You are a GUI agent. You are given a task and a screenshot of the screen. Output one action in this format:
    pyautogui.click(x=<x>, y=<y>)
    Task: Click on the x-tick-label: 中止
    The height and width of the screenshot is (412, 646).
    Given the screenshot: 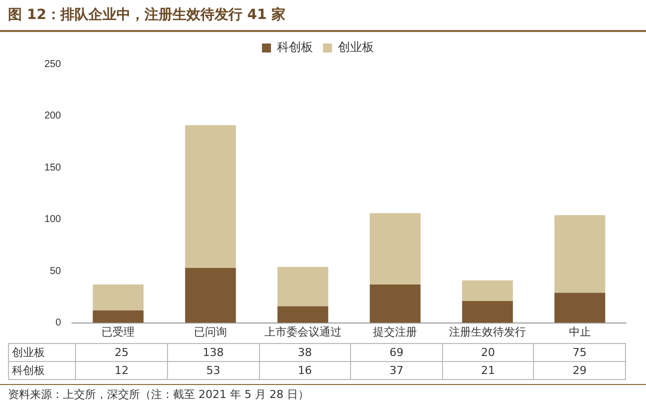 What is the action you would take?
    pyautogui.click(x=579, y=331)
    